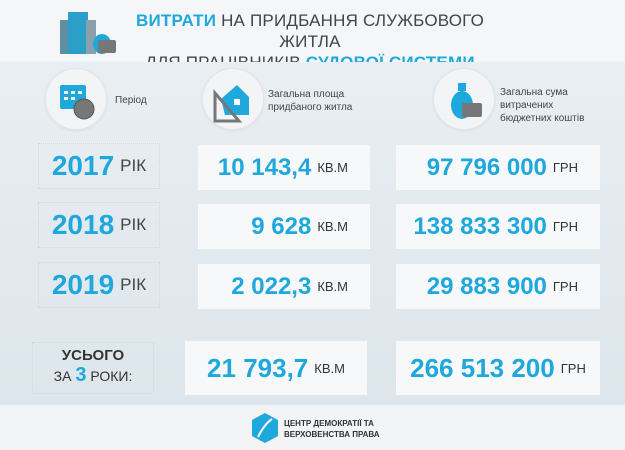  What do you see at coordinates (131, 100) in the screenshot?
I see `column-label-period: Період` at bounding box center [131, 100].